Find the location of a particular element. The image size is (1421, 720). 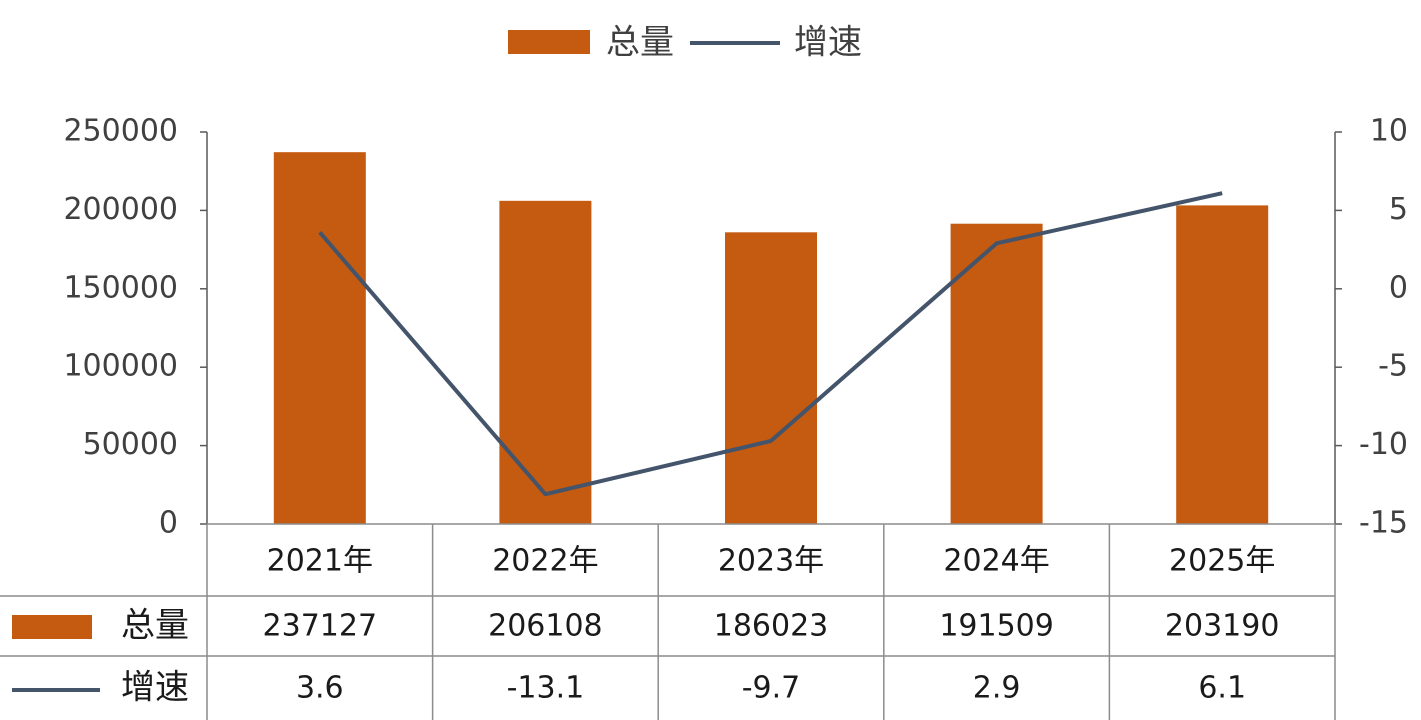

table-legend-swatch is located at coordinates (52, 627).